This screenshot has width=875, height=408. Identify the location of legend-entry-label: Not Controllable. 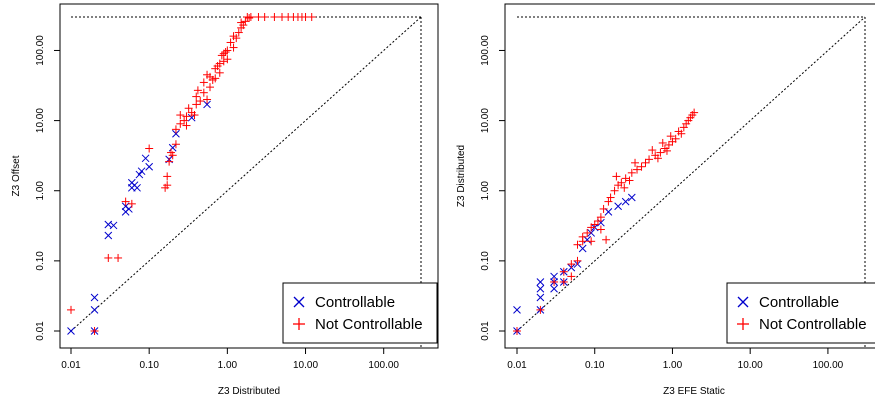
(369, 324).